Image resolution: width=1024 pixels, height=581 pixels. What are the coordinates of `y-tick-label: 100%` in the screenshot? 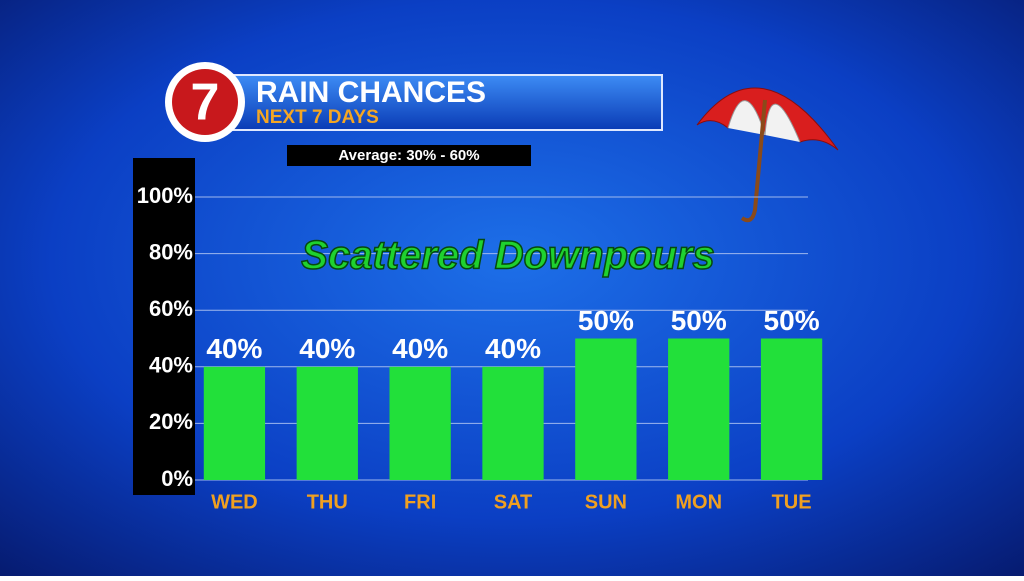 It's located at (165, 195).